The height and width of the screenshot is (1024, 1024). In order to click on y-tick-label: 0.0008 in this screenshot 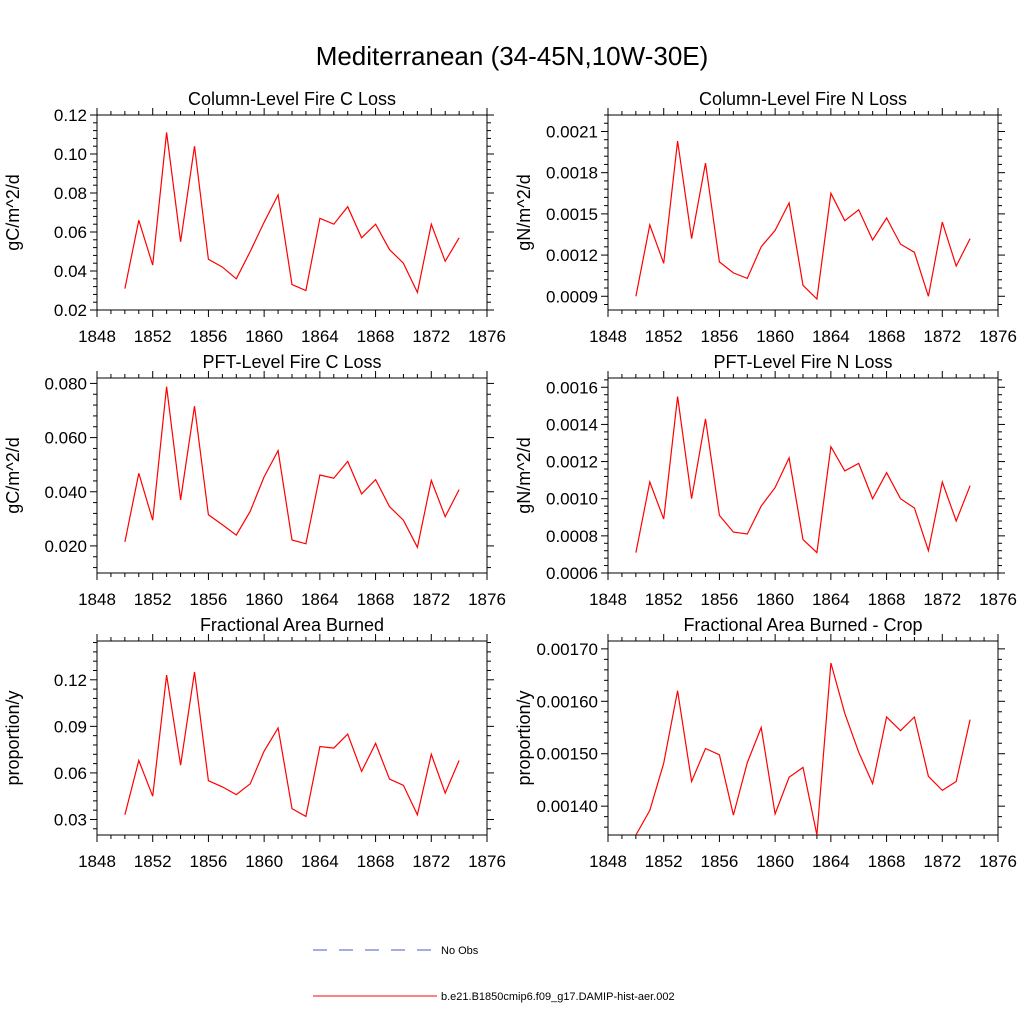, I will do `click(572, 536)`.